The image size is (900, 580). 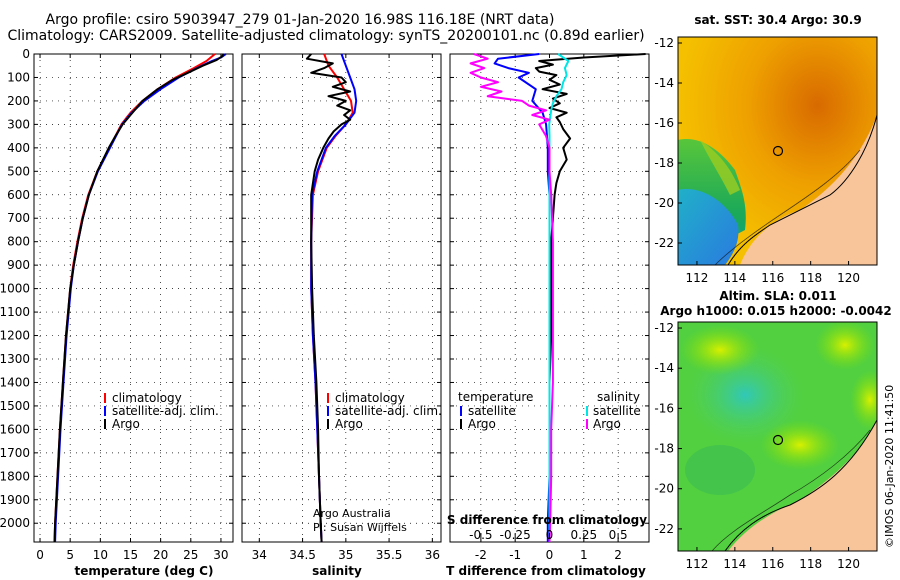 What do you see at coordinates (144, 571) in the screenshot?
I see `temperature-xlabel: temperature (deg C)` at bounding box center [144, 571].